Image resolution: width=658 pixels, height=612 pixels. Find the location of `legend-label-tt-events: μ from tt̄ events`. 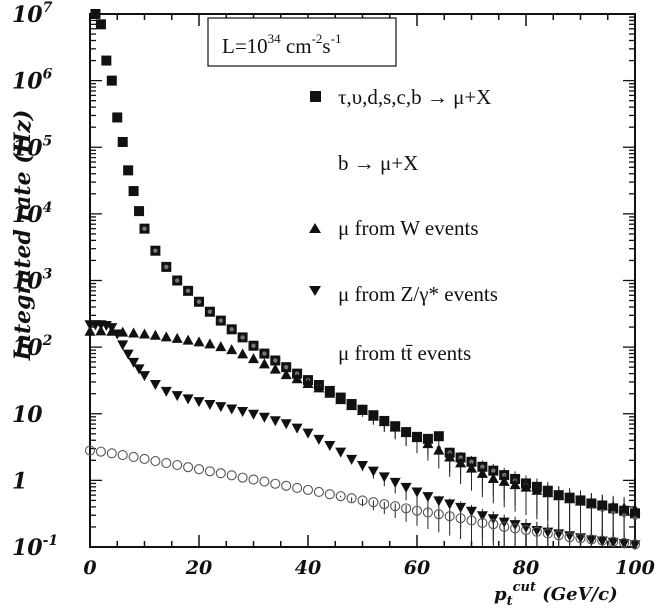

legend-label-tt-events: μ from tt̄ events is located at coordinates (404, 353).